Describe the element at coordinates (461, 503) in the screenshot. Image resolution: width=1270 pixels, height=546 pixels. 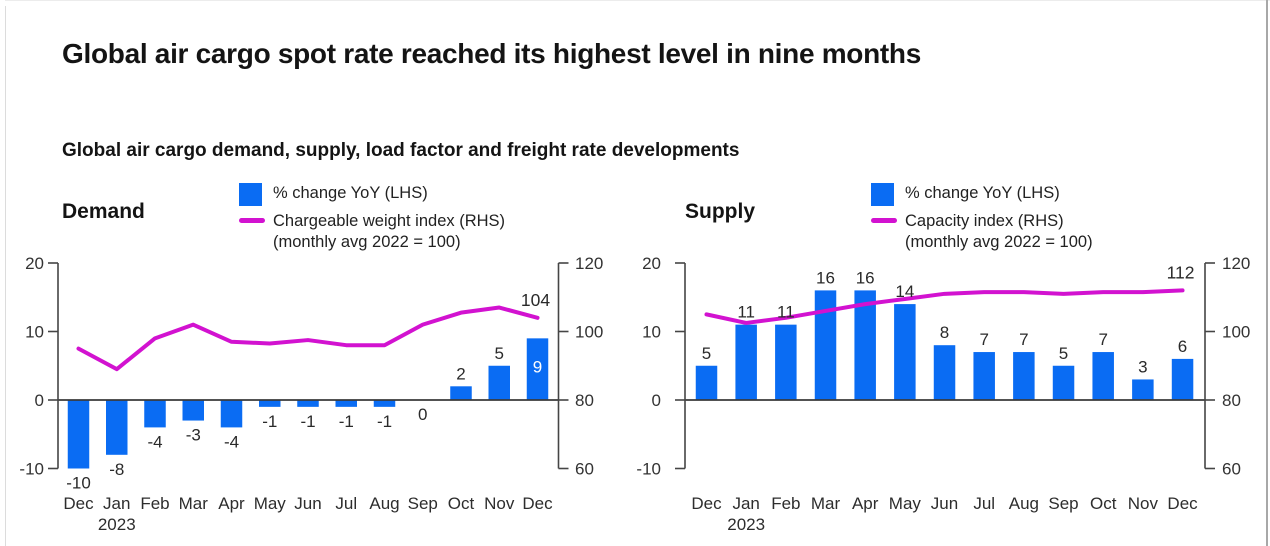
I see `month-label: Oct` at that location.